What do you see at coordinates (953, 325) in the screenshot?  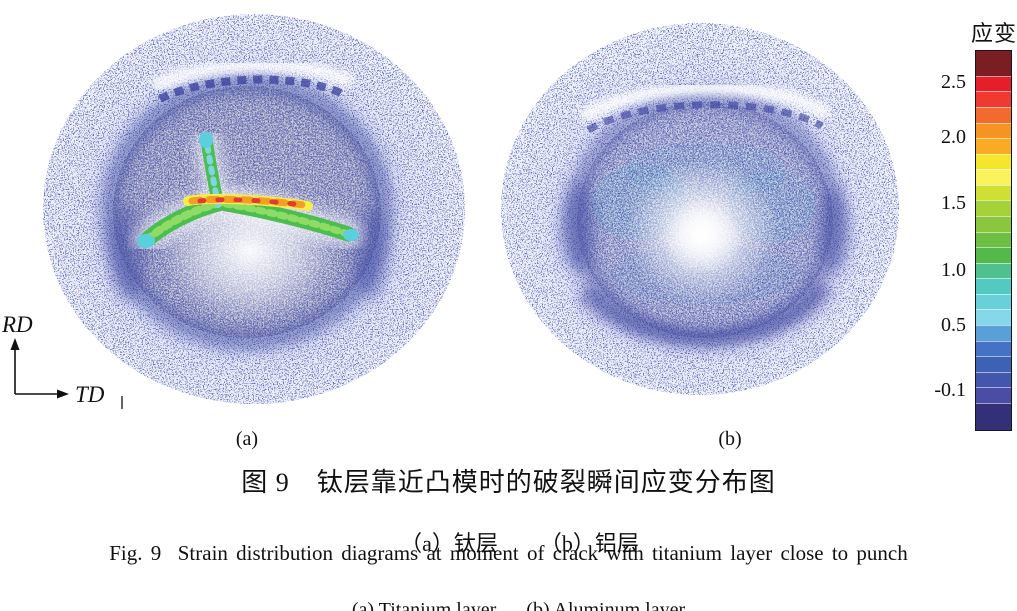 I see `colorbar-tick-label: 0.5` at bounding box center [953, 325].